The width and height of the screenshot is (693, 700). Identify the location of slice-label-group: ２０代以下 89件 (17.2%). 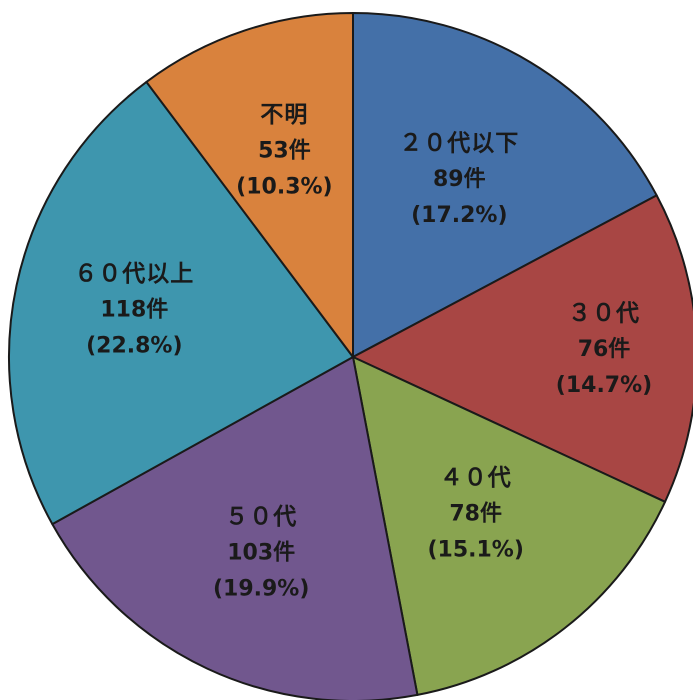
(459, 180).